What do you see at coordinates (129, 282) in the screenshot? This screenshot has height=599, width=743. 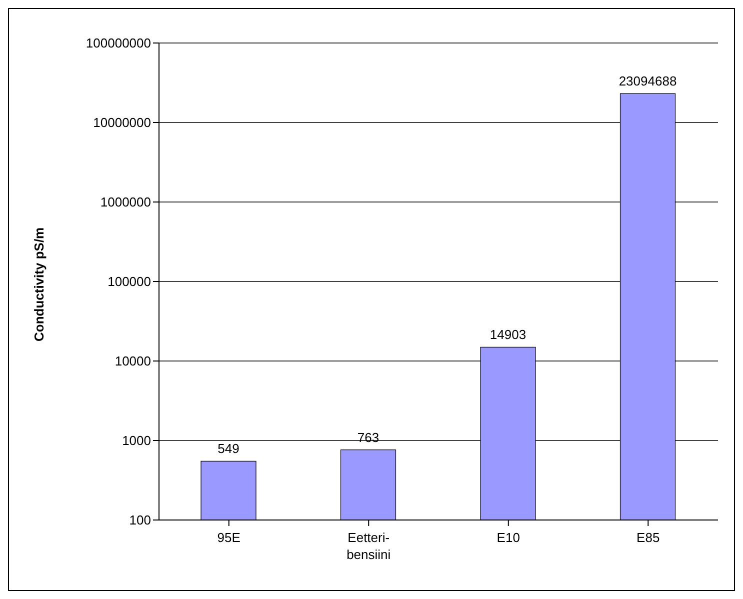 I see `y-tick-label: 100000` at bounding box center [129, 282].